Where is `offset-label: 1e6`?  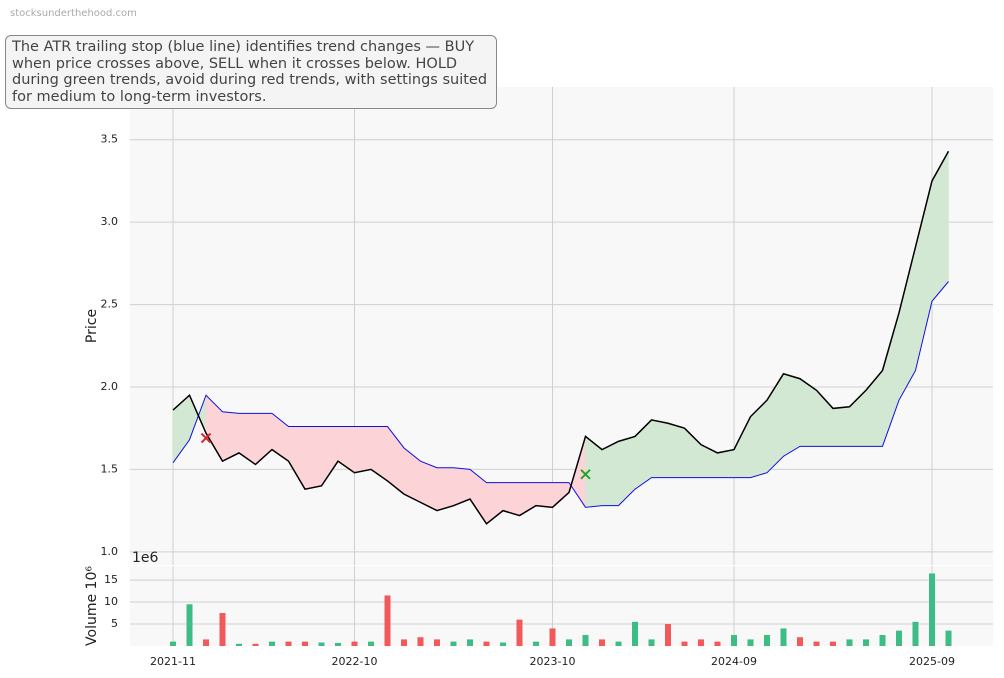 offset-label: 1e6 is located at coordinates (145, 558).